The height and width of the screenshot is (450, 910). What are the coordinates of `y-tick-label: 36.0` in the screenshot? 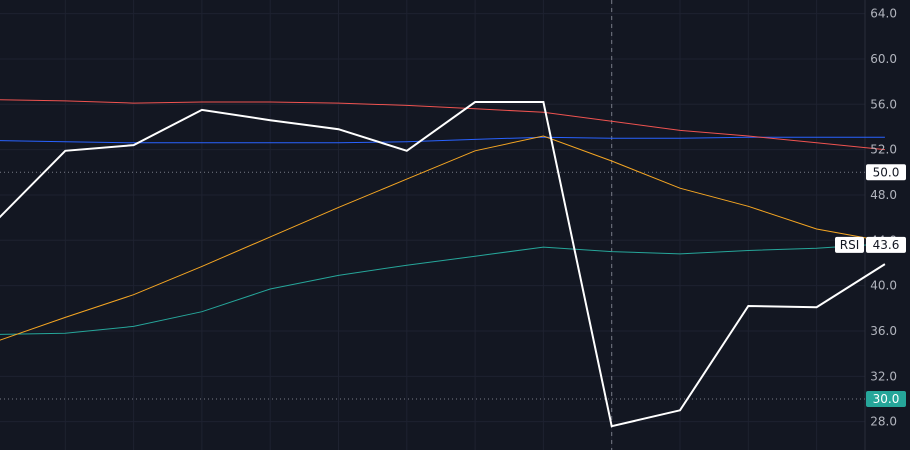 It's located at (883, 331).